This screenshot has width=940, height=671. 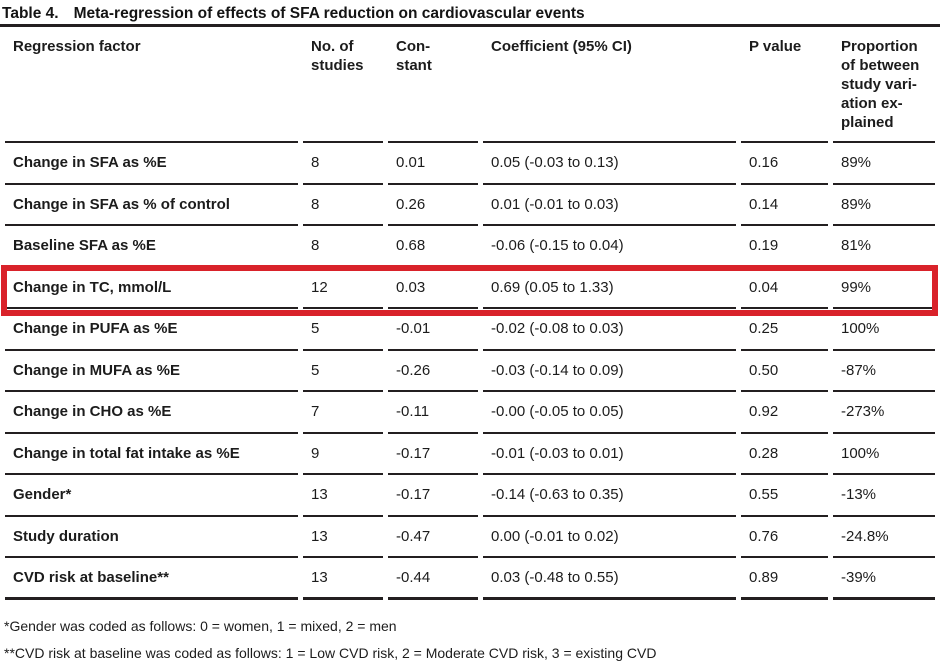 I want to click on cell-p-value: 0.76, so click(x=784, y=537).